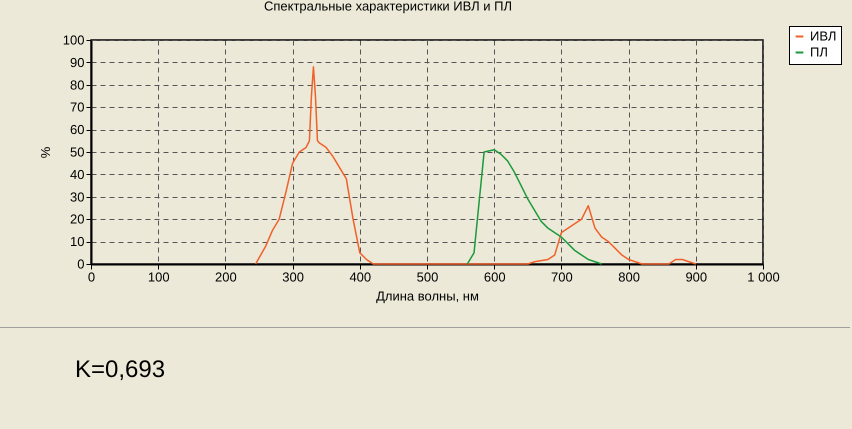 The width and height of the screenshot is (852, 429). I want to click on x-axis-title: Длина волны, нм, so click(427, 296).